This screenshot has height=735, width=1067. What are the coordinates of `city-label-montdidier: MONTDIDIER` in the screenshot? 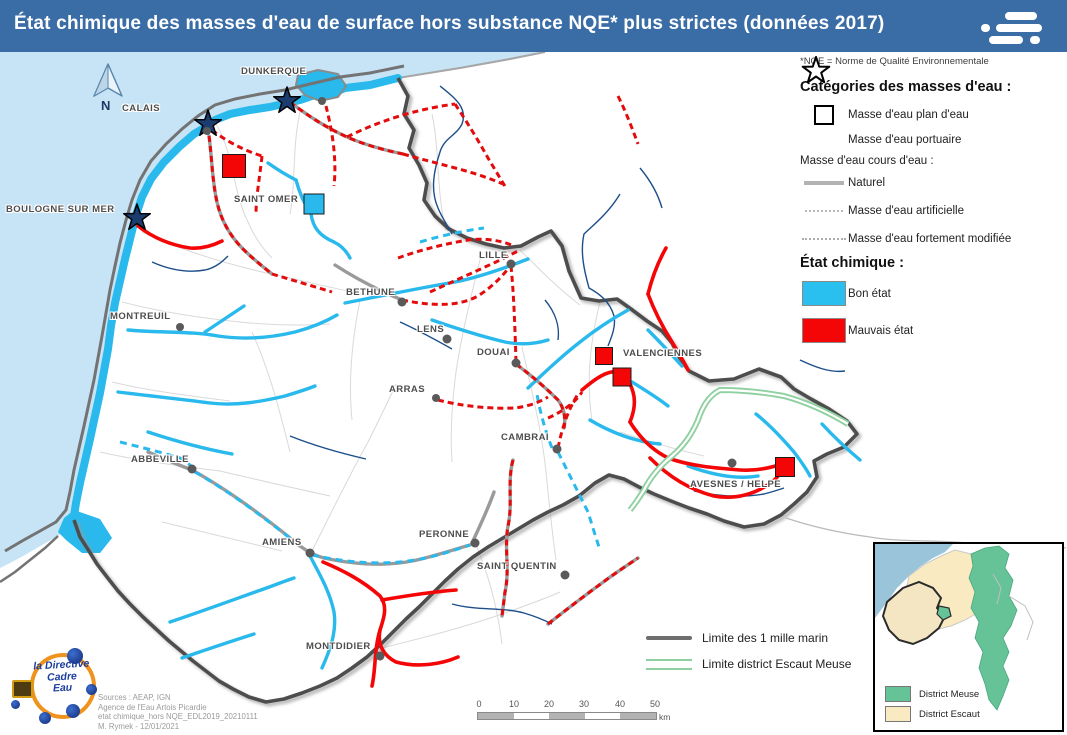 It's located at (338, 646).